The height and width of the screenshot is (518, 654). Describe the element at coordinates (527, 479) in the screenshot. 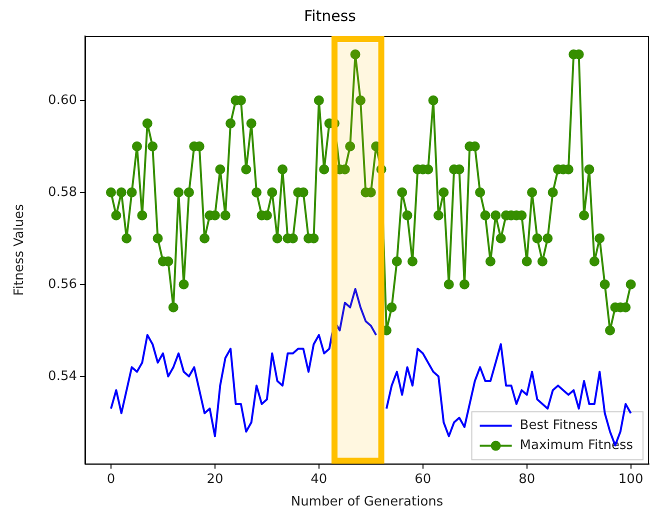

I see `x-tick-label: 80` at that location.